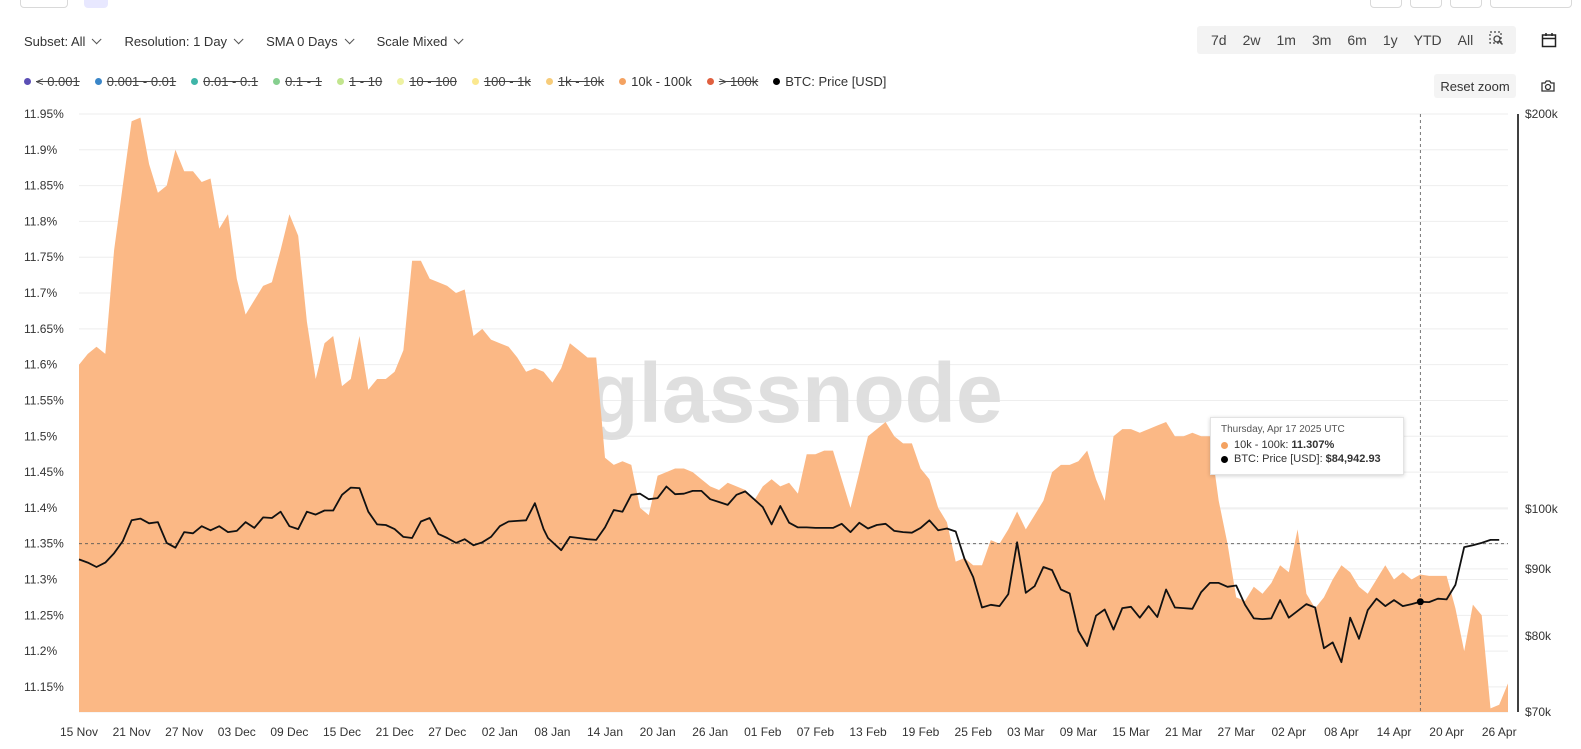 This screenshot has width=1581, height=749. I want to click on calendar-icon, so click(1549, 40).